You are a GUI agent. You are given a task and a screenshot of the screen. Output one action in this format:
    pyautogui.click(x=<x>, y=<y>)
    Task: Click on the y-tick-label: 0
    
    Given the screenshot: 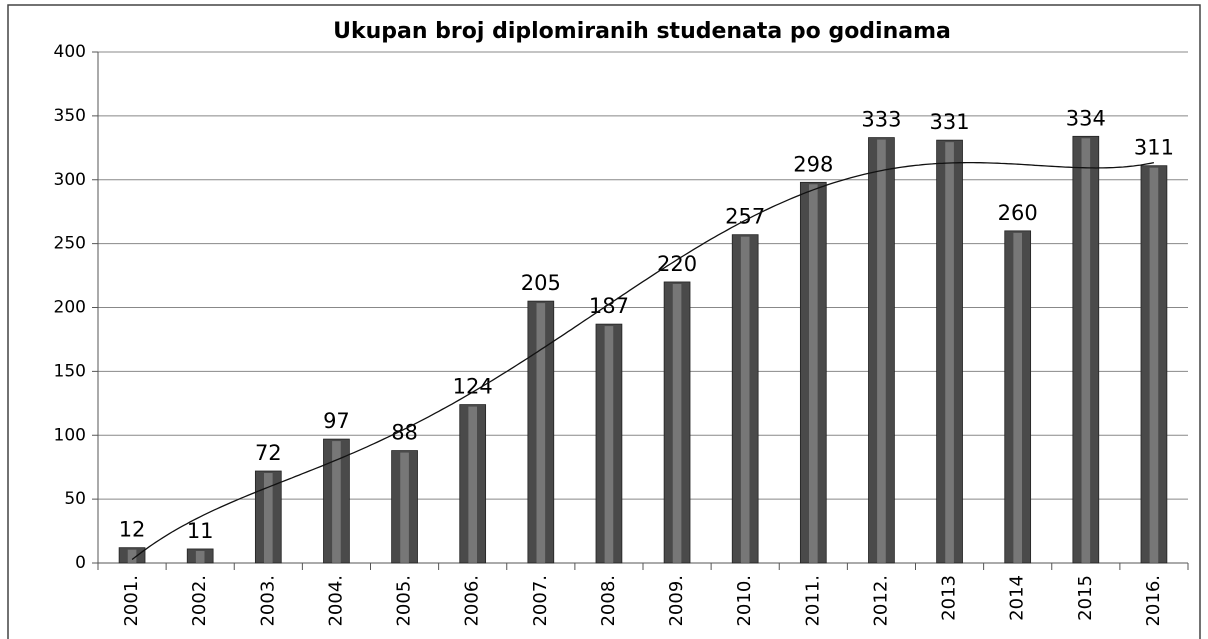 What is the action you would take?
    pyautogui.click(x=80, y=563)
    